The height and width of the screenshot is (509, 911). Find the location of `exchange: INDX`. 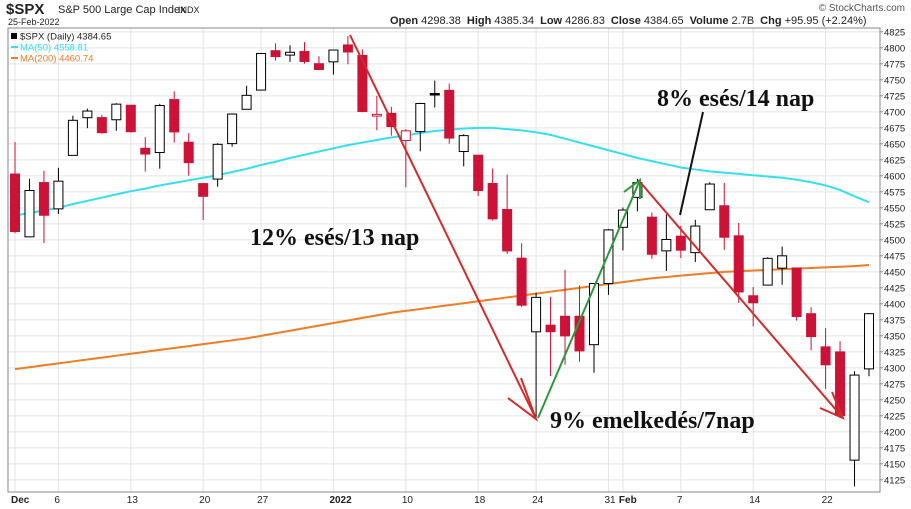

exchange: INDX is located at coordinates (189, 10).